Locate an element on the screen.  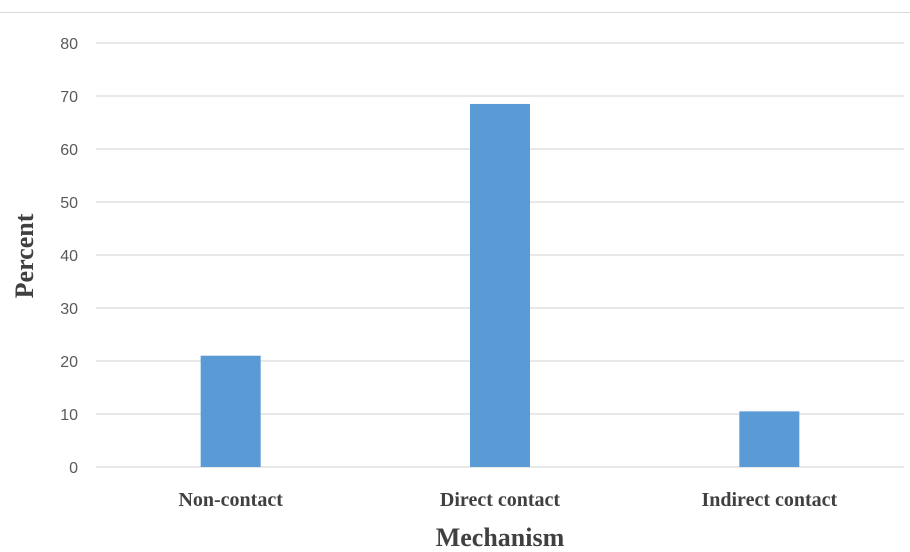
y-tick-label: 50 is located at coordinates (69, 203).